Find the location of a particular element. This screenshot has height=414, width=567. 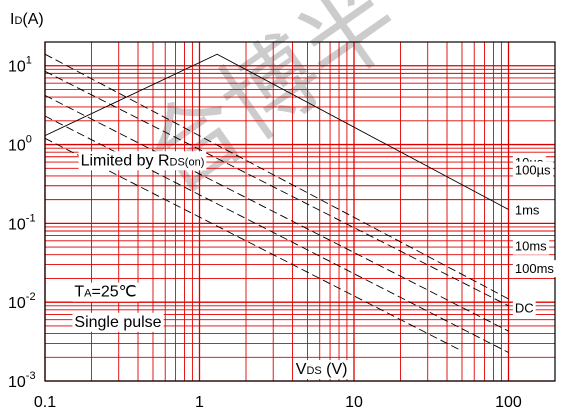

y-axis-label-group: ID(A) is located at coordinates (27, 19).